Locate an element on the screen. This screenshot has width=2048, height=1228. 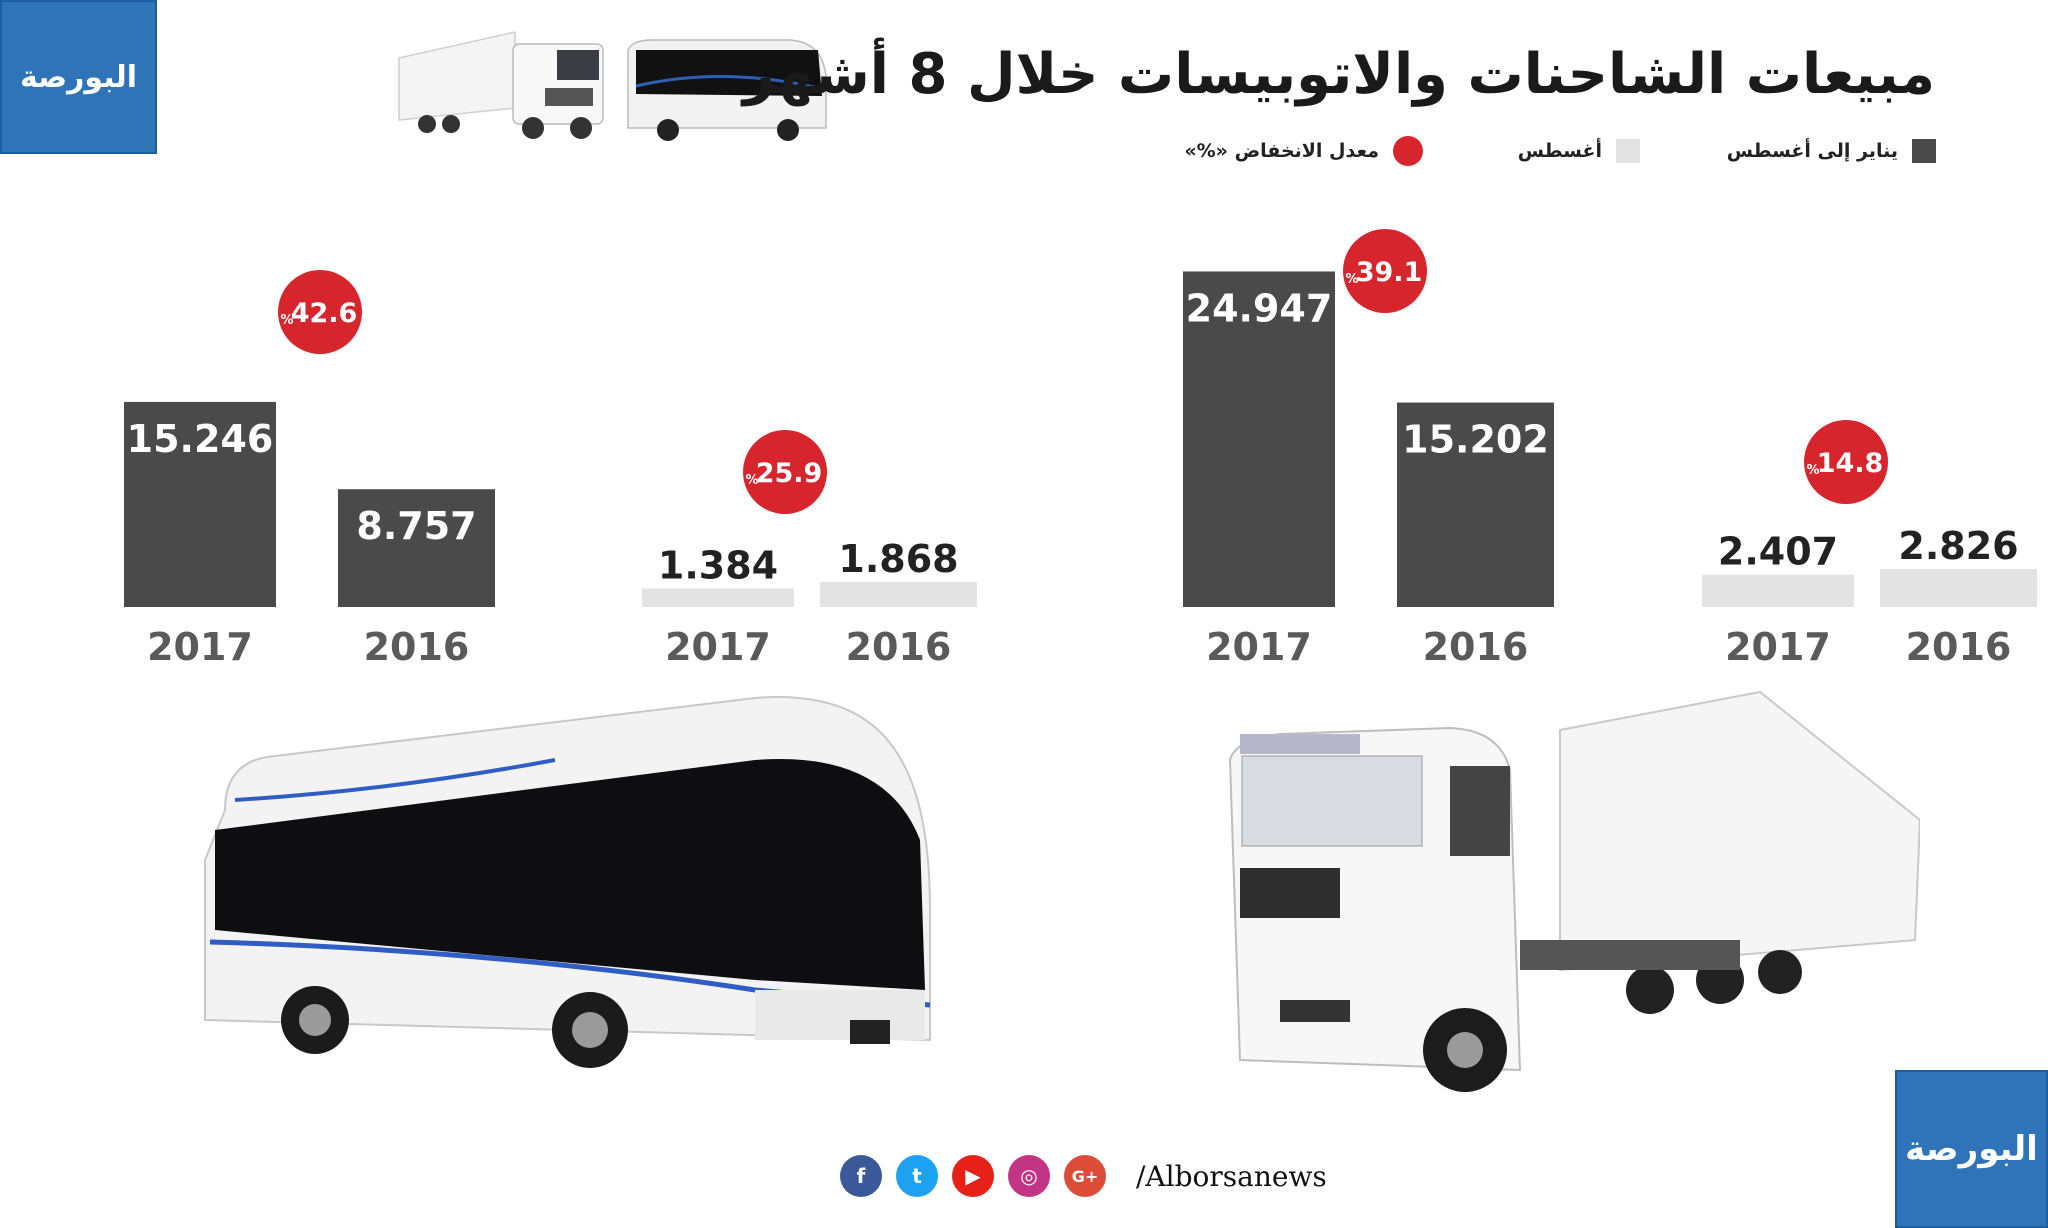
bus-thumbnail-image is located at coordinates (727, 90).